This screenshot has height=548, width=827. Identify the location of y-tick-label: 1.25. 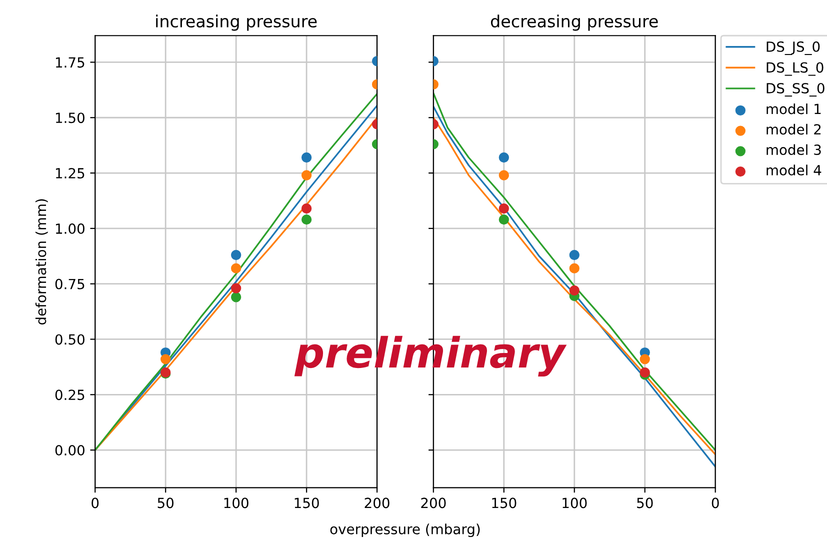
(70, 173).